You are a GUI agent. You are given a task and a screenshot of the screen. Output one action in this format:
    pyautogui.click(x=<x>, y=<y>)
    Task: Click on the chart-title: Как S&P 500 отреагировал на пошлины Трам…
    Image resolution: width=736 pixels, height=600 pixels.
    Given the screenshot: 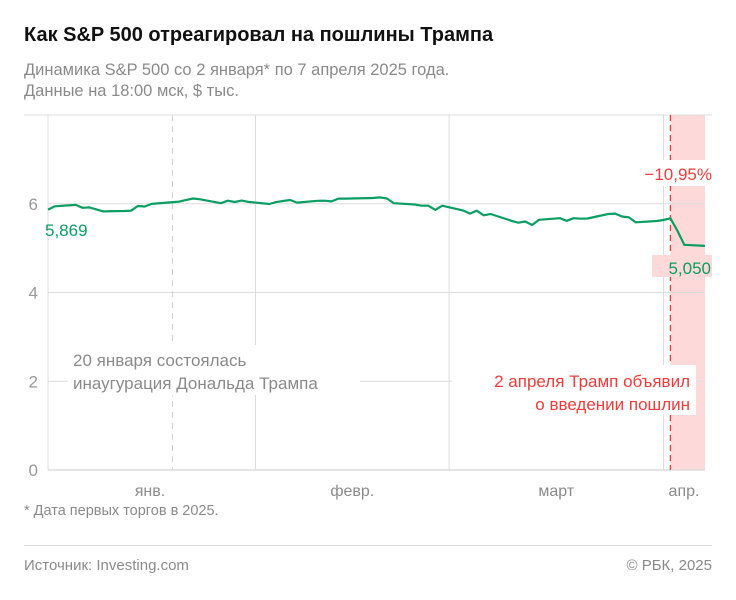 What is the action you would take?
    pyautogui.click(x=259, y=35)
    